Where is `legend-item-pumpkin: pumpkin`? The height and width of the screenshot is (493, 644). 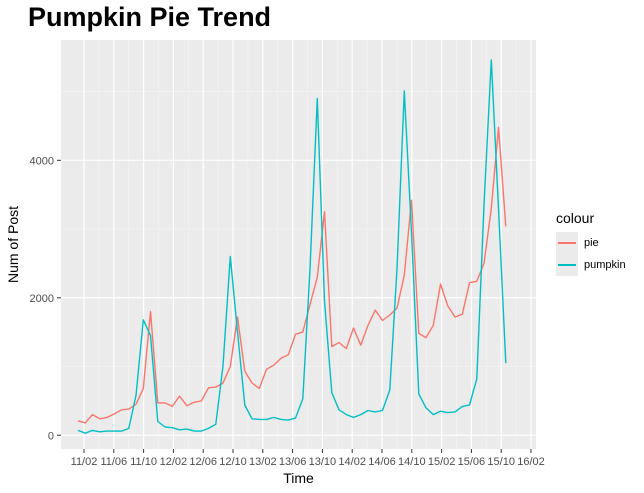 legend-item-pumpkin: pumpkin is located at coordinates (591, 265).